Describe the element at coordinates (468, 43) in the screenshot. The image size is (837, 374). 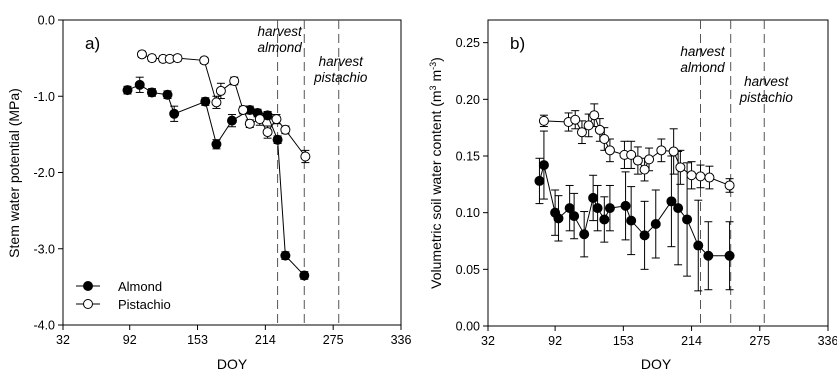
I see `panel-b-y-tick-label: 0.25` at that location.